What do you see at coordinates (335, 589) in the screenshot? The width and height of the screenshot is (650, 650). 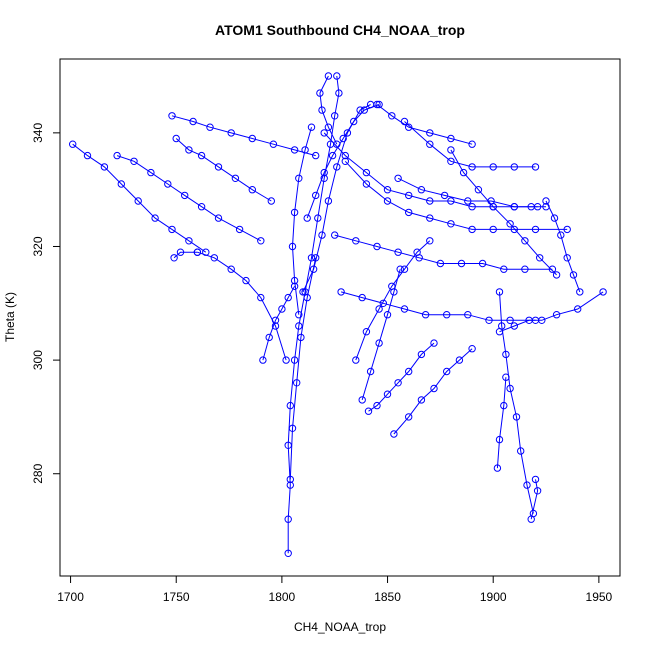 I see `x-axis: 1700 1750 1800 1850 1900 1950` at bounding box center [335, 589].